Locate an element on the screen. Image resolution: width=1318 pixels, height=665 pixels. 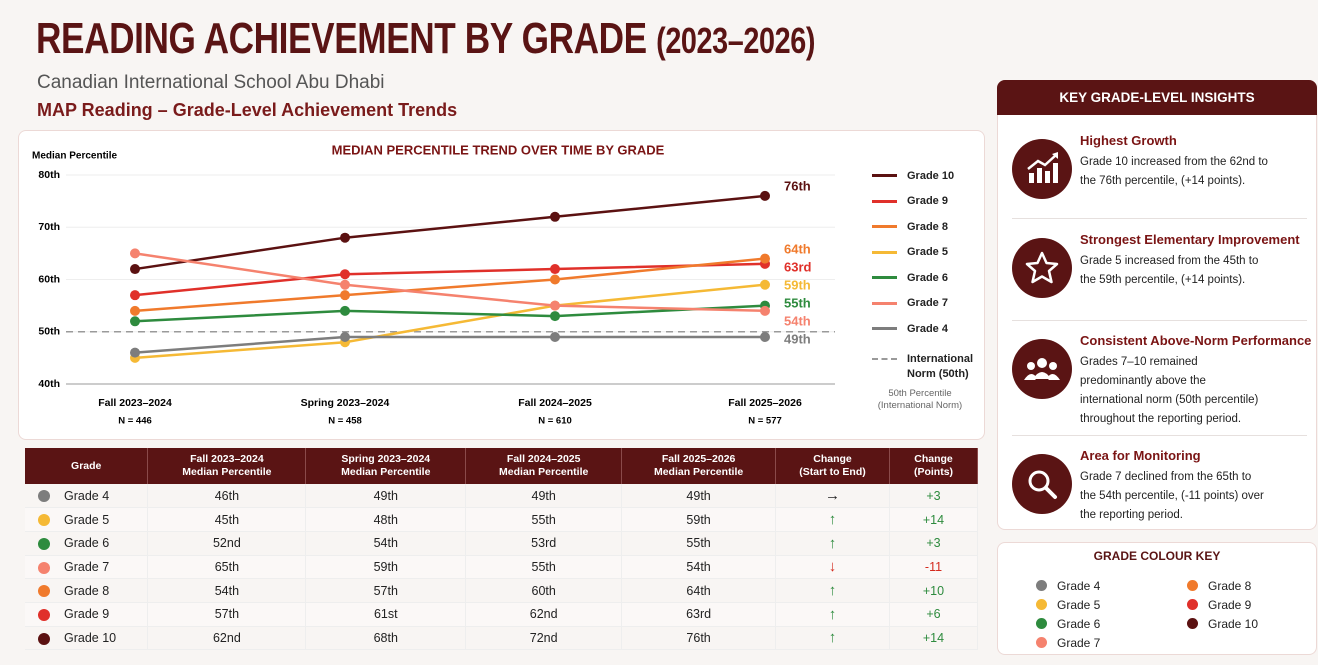
table-row: Grade 9 57th 61st 62nd 63rd ↑ +6 is located at coordinates (502, 614).